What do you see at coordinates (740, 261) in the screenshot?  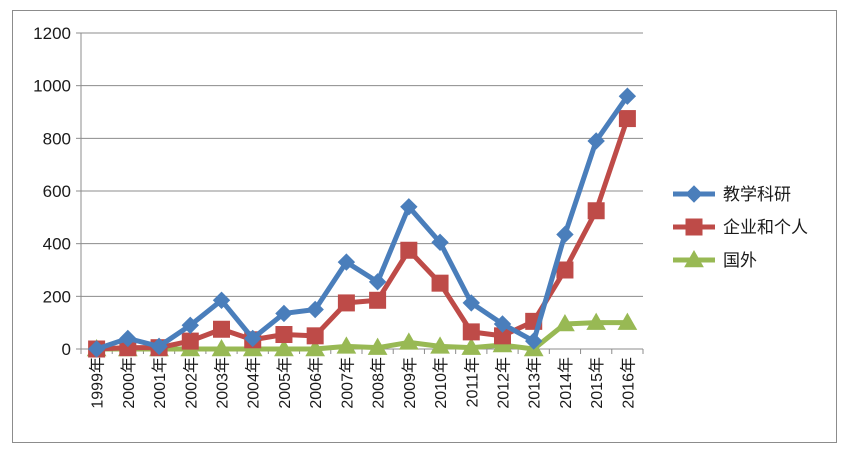 I see `legend-label: 国外` at bounding box center [740, 261].